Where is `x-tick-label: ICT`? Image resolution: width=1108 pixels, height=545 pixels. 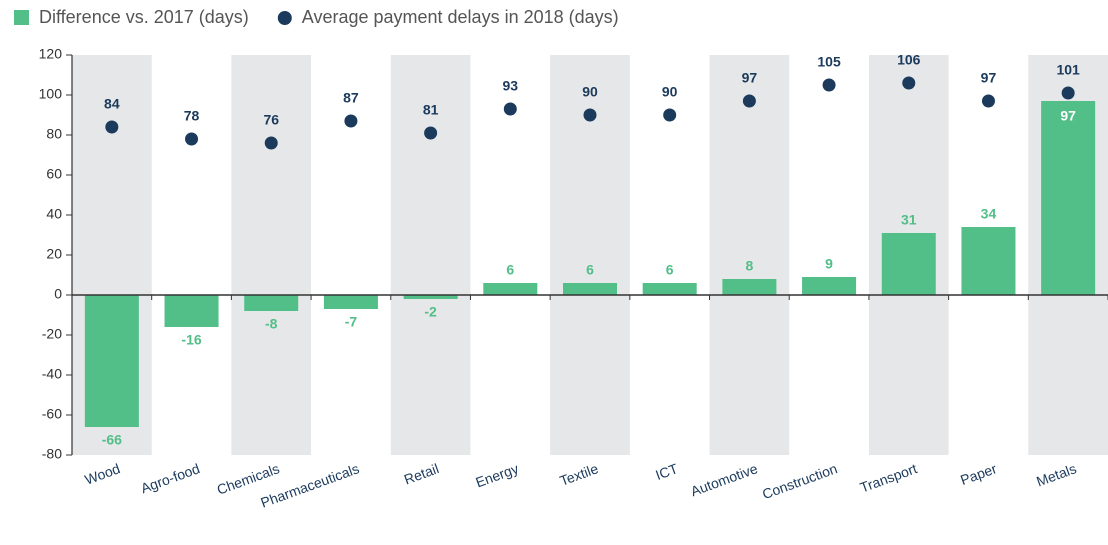
x-tick-label: ICT is located at coordinates (666, 471).